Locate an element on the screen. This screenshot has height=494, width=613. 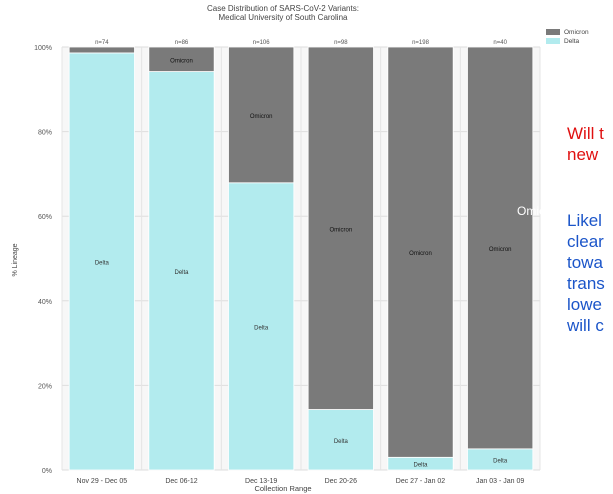
question-line-2: new is located at coordinates (583, 154).